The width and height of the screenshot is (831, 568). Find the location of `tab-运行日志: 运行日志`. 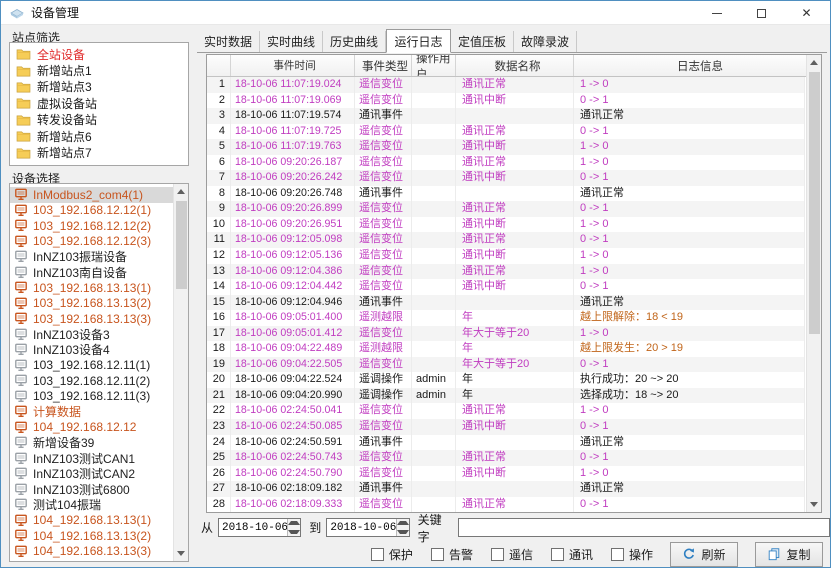

tab-运行日志: 运行日志 is located at coordinates (418, 41).